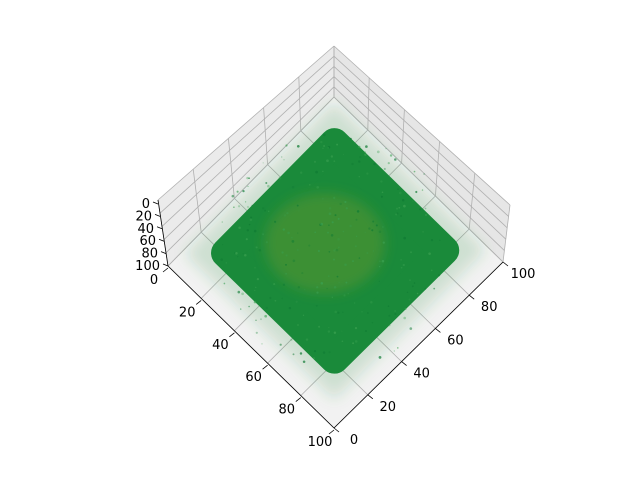  Describe the element at coordinates (147, 241) in the screenshot. I see `z-tick-label: 60` at that location.